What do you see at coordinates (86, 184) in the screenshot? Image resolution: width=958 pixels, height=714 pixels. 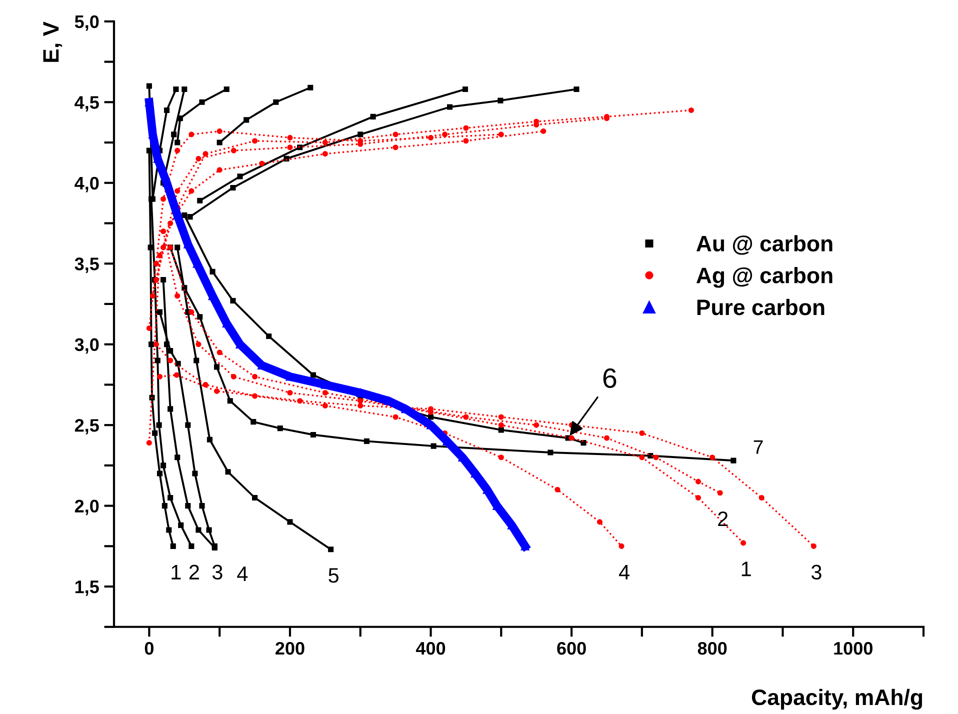 I see `y-tick-label: 4,0` at bounding box center [86, 184].